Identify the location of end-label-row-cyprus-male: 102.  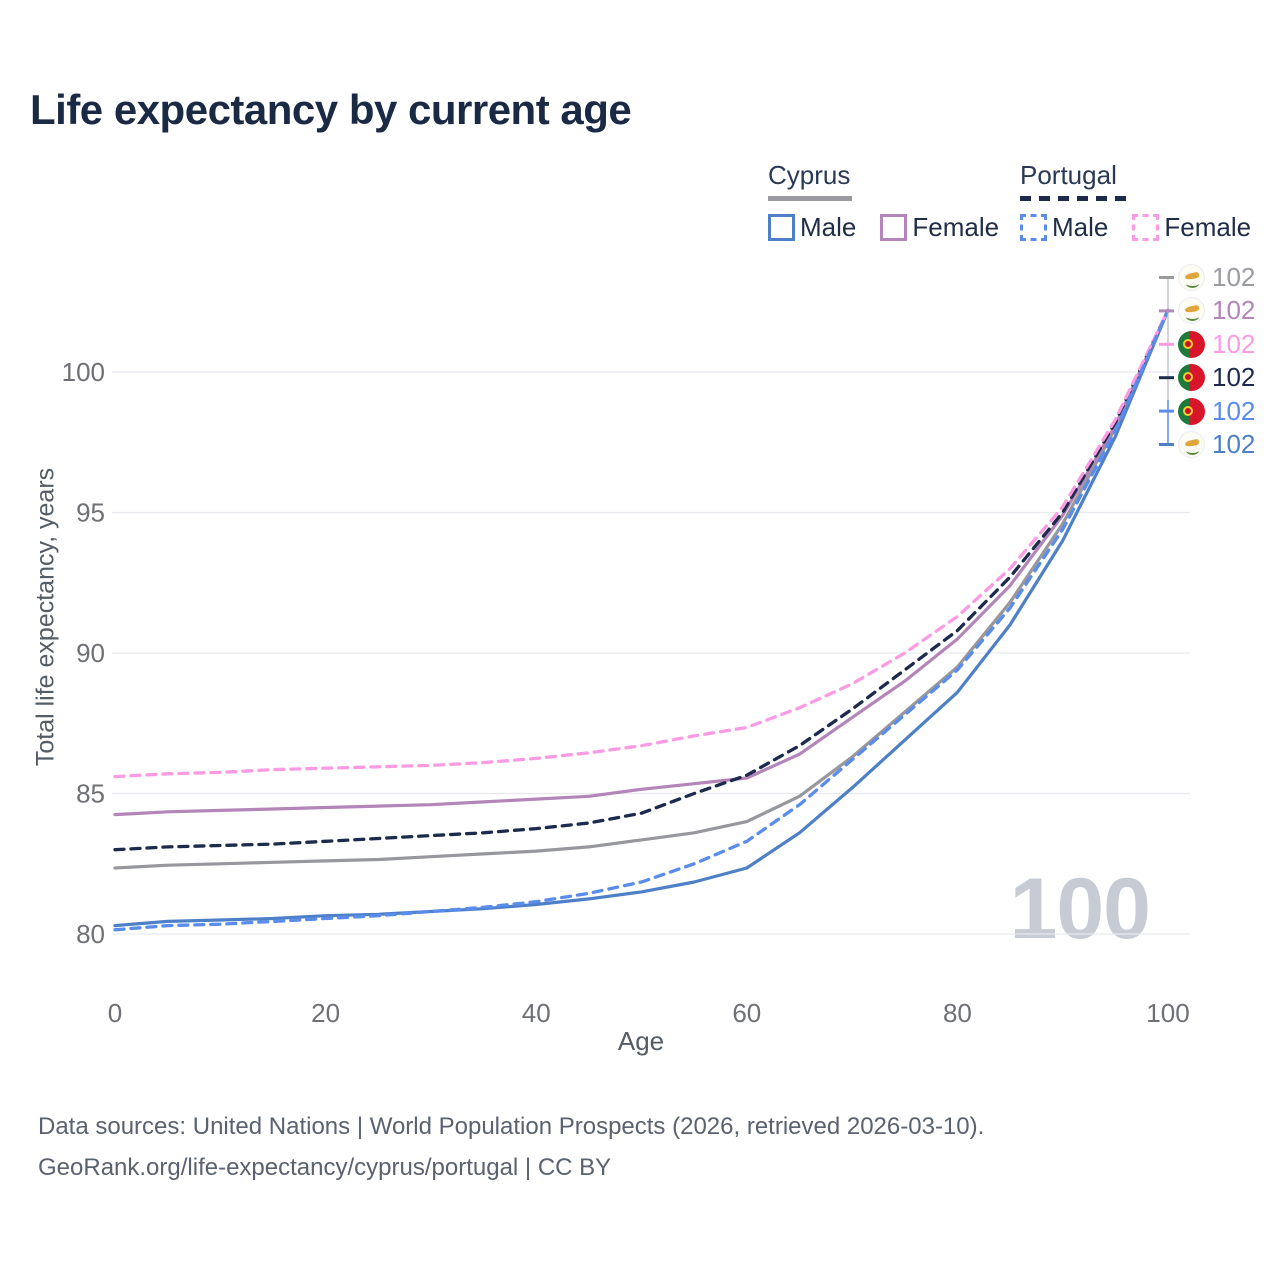
(1216, 445).